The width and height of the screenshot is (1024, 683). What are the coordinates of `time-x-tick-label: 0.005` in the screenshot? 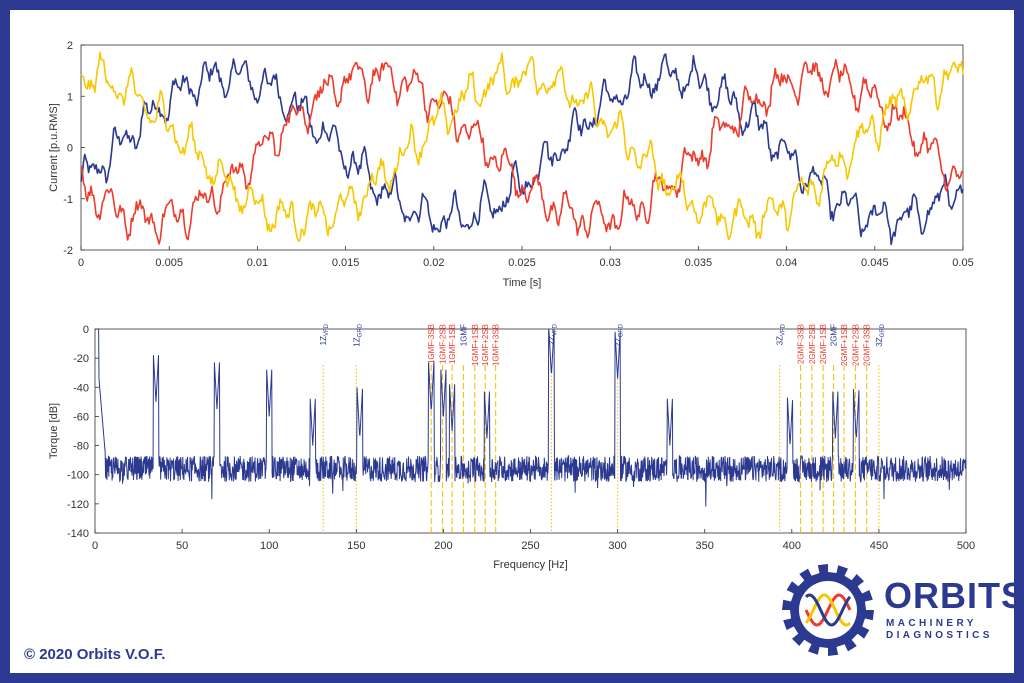 It's located at (169, 263).